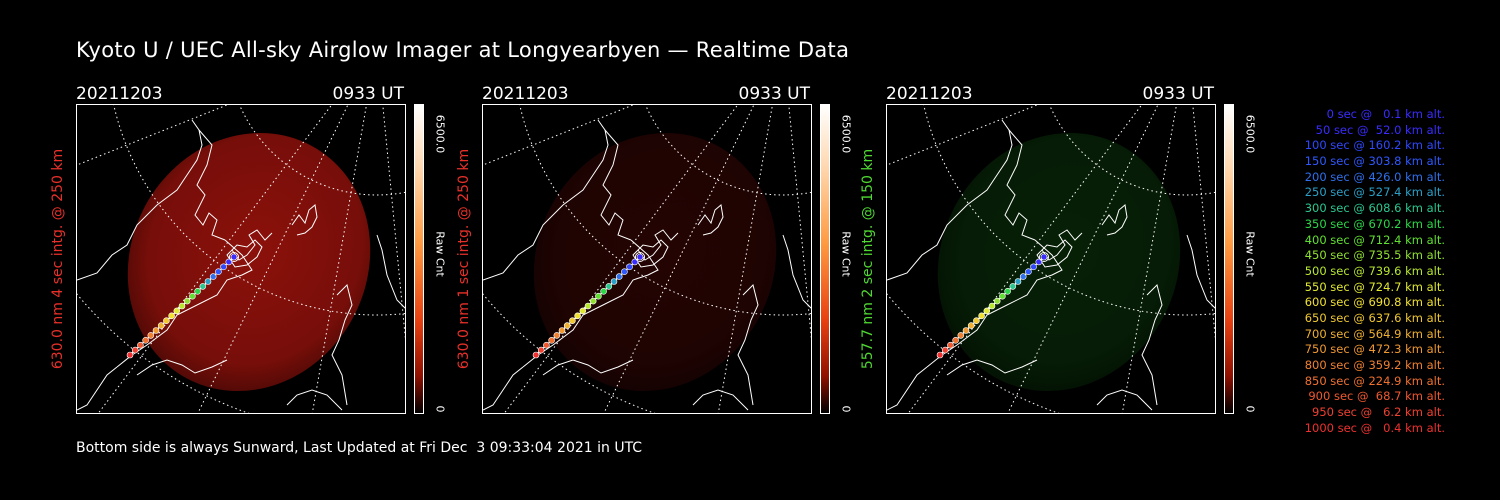 This screenshot has width=1500, height=500. Describe the element at coordinates (1374, 286) in the screenshot. I see `legend-row: 550 sec @ 724.7 km alt.` at that location.